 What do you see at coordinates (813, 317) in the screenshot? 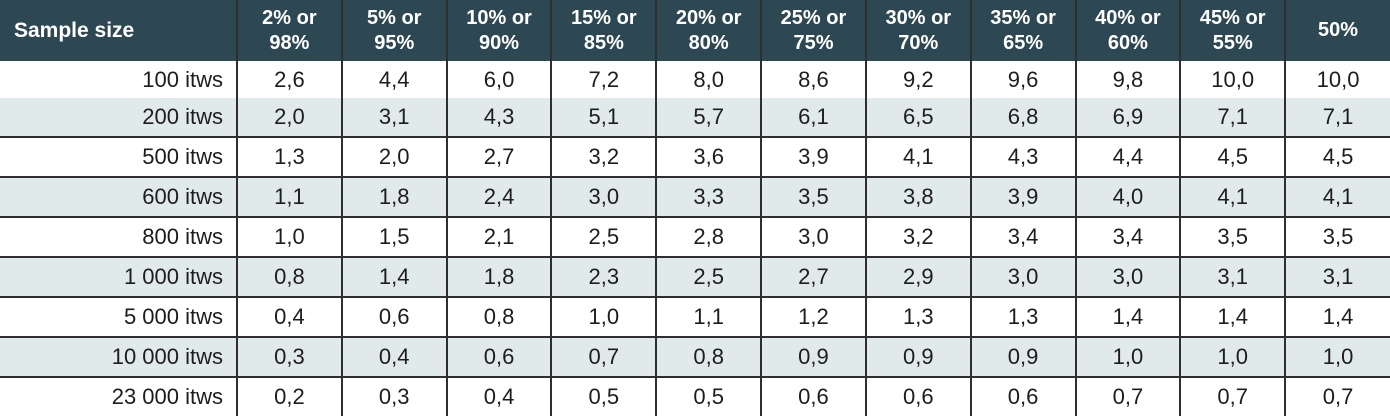
I see `cell-value: 1,2` at bounding box center [813, 317].